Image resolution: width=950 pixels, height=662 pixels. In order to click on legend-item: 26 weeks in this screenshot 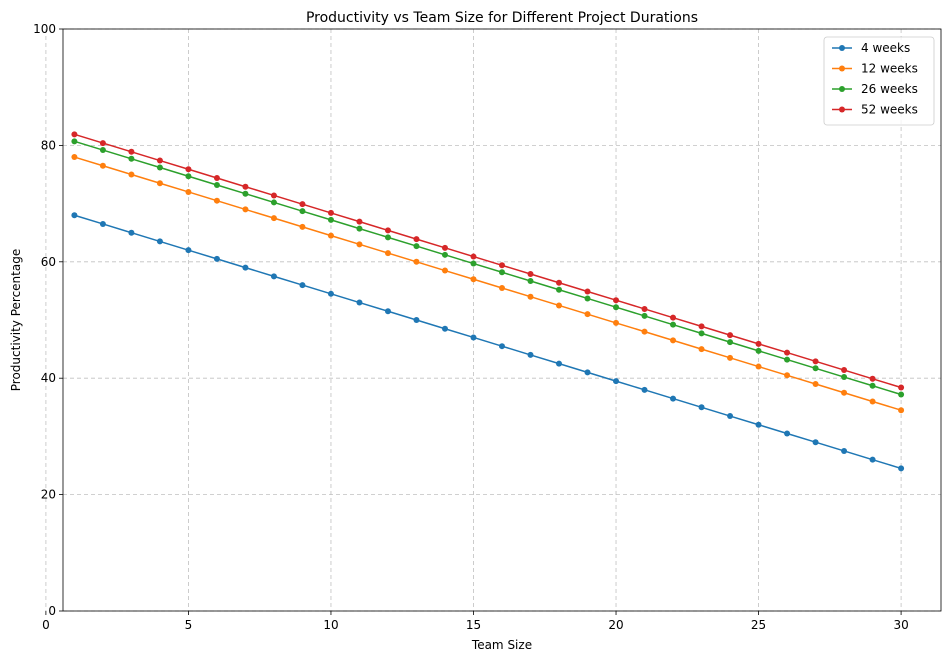, I will do `click(875, 89)`.